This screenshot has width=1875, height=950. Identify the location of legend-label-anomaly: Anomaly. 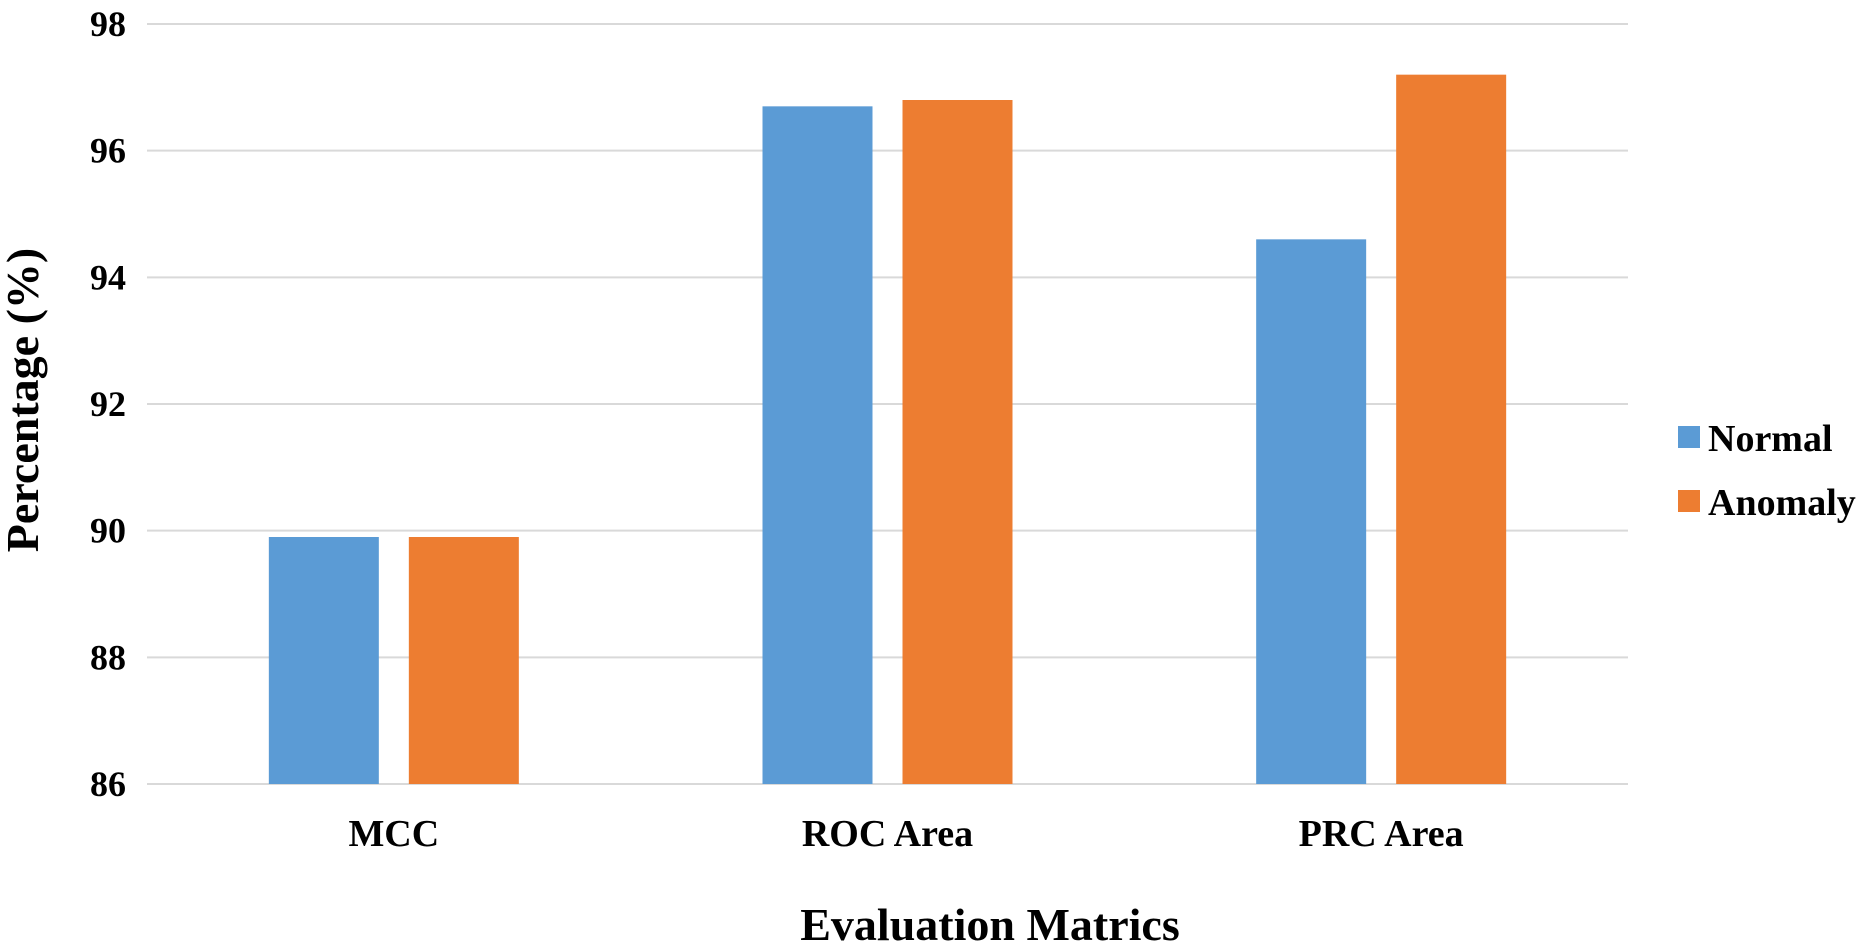
(1782, 503).